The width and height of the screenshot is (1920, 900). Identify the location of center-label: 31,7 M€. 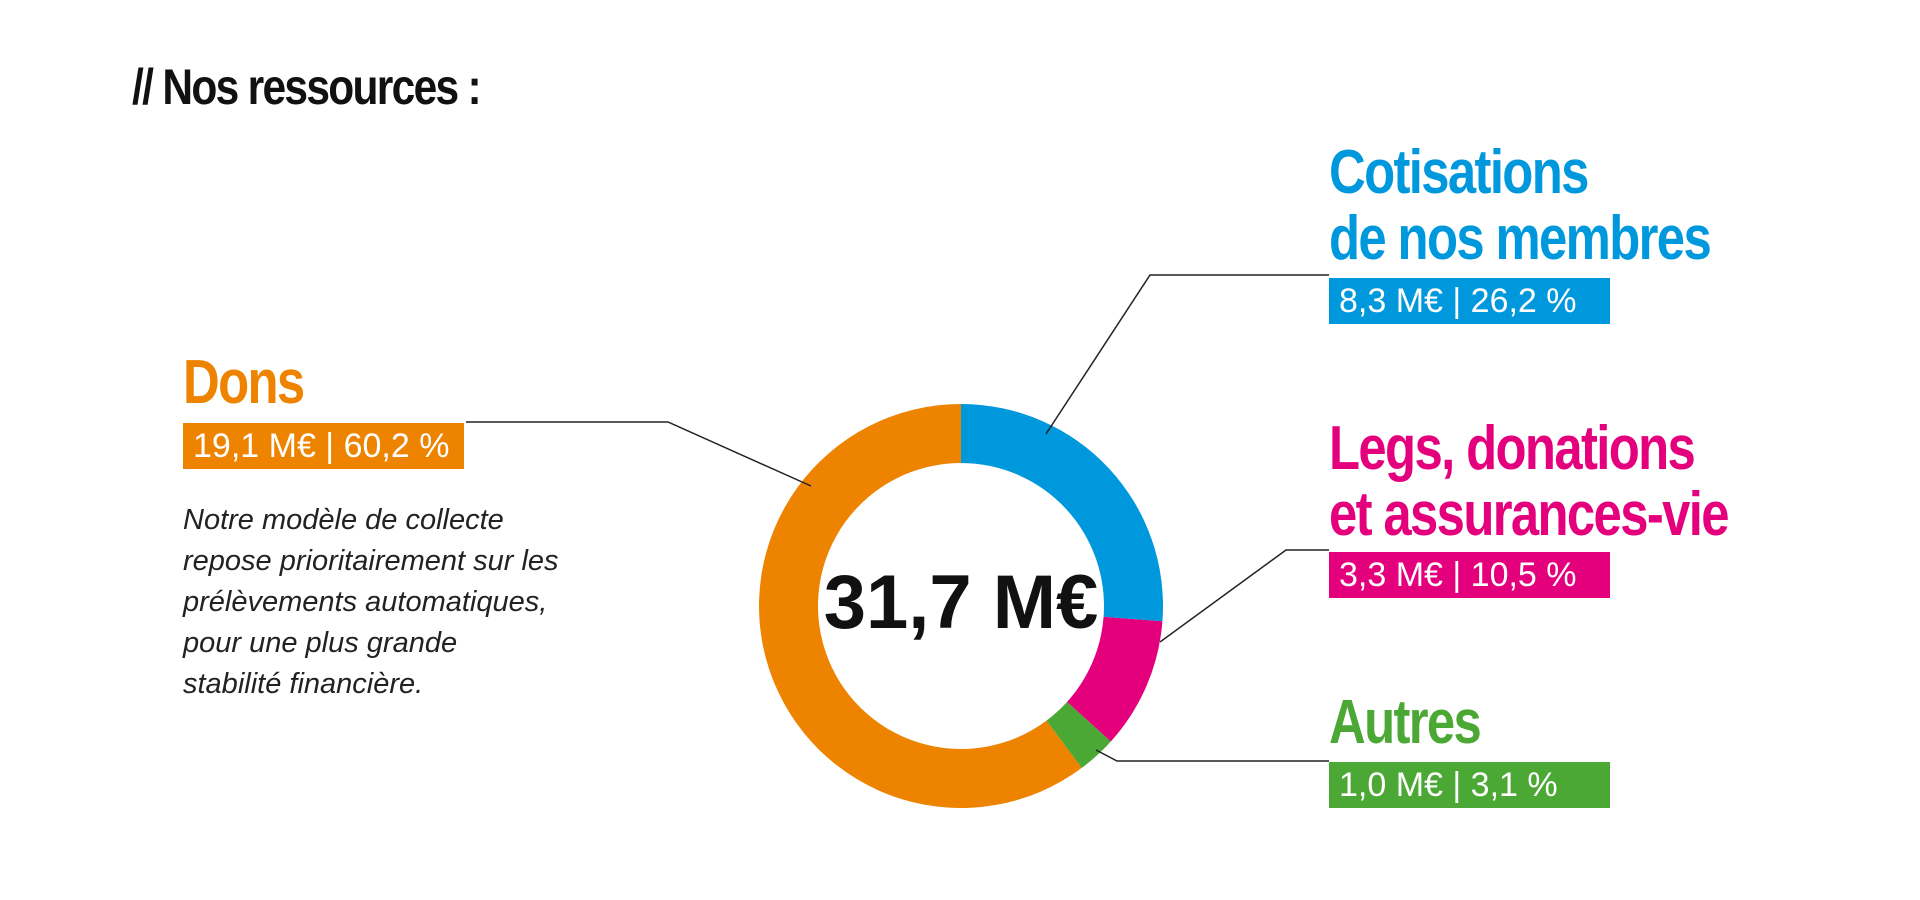
(961, 602).